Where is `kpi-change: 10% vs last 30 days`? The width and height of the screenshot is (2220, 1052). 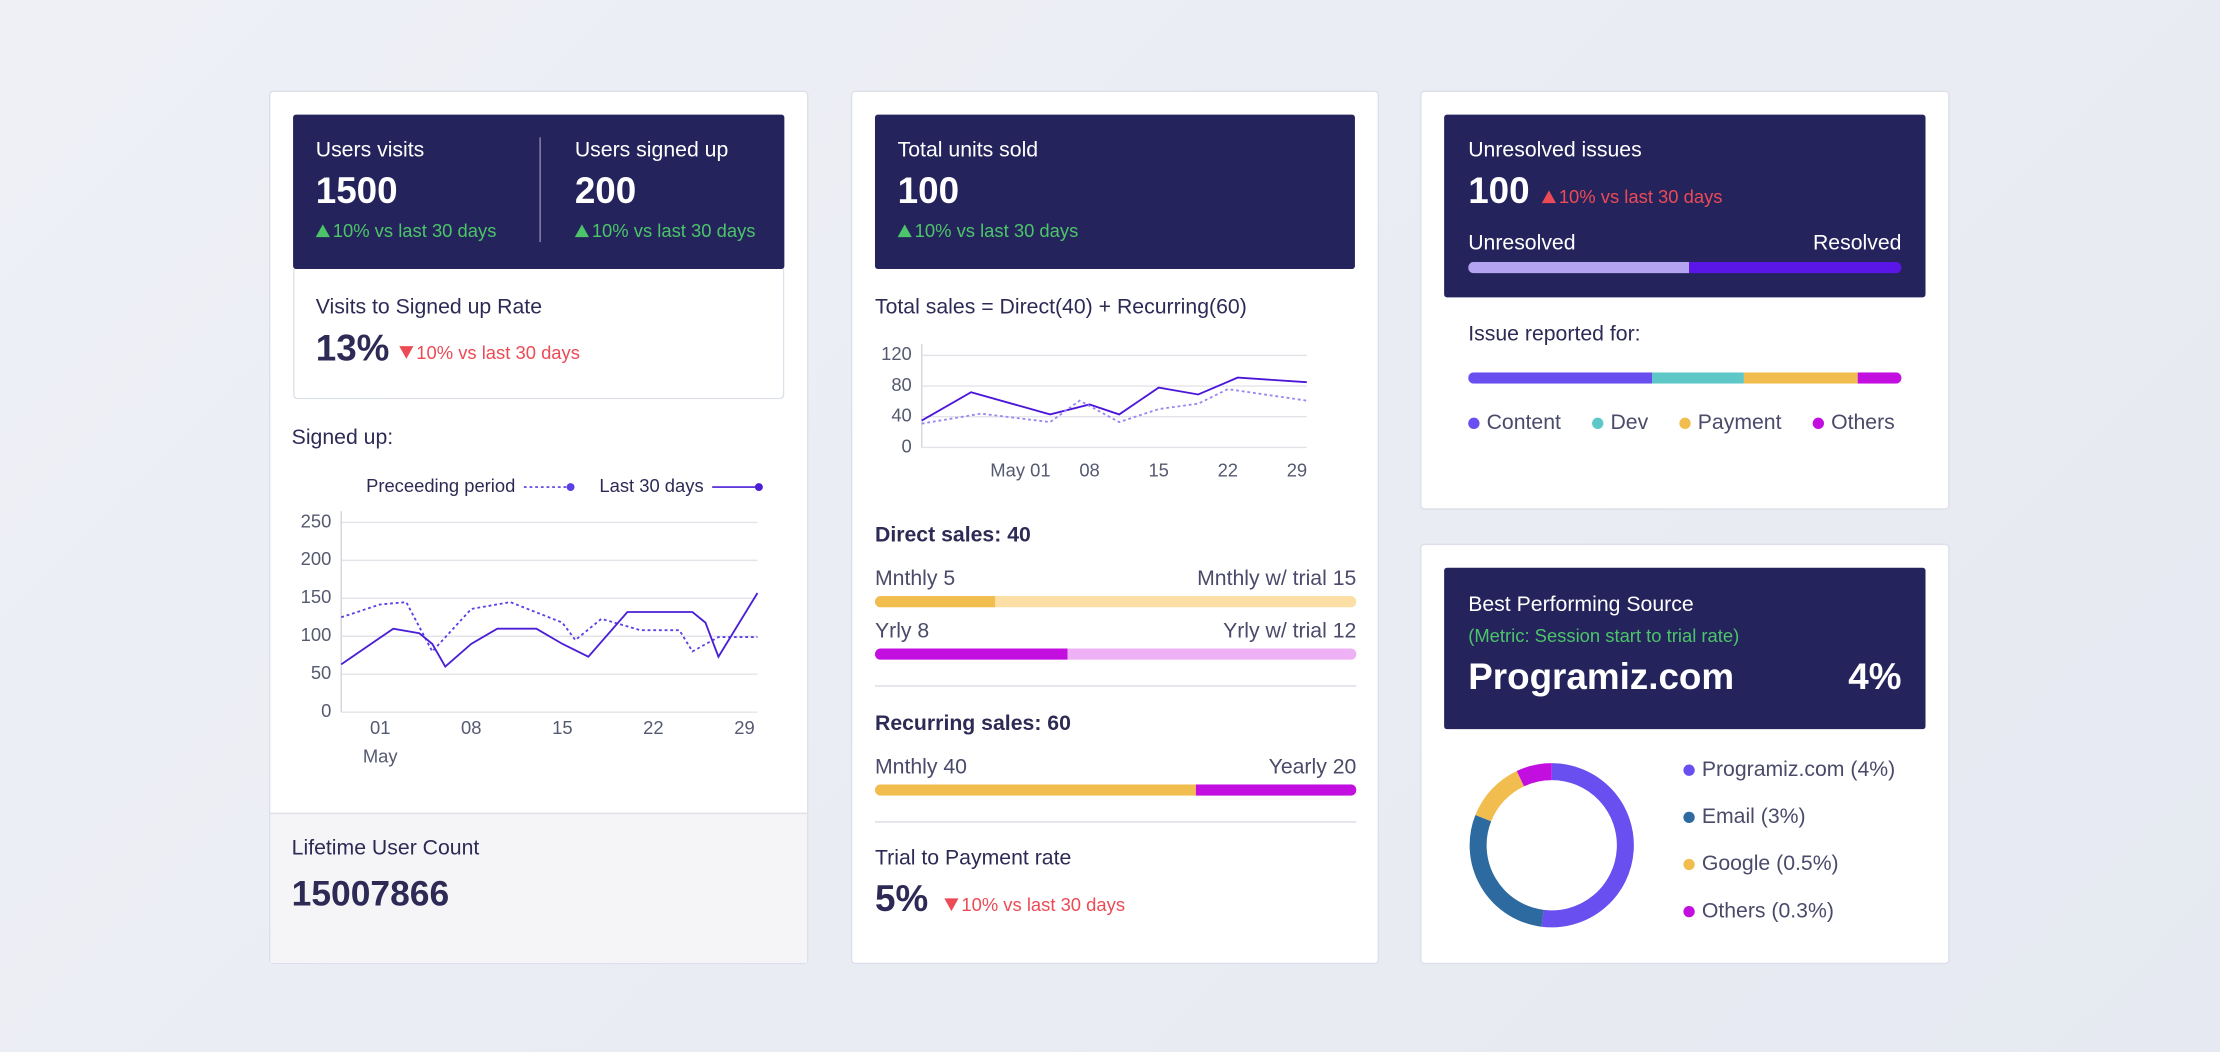 kpi-change: 10% vs last 30 days is located at coordinates (665, 231).